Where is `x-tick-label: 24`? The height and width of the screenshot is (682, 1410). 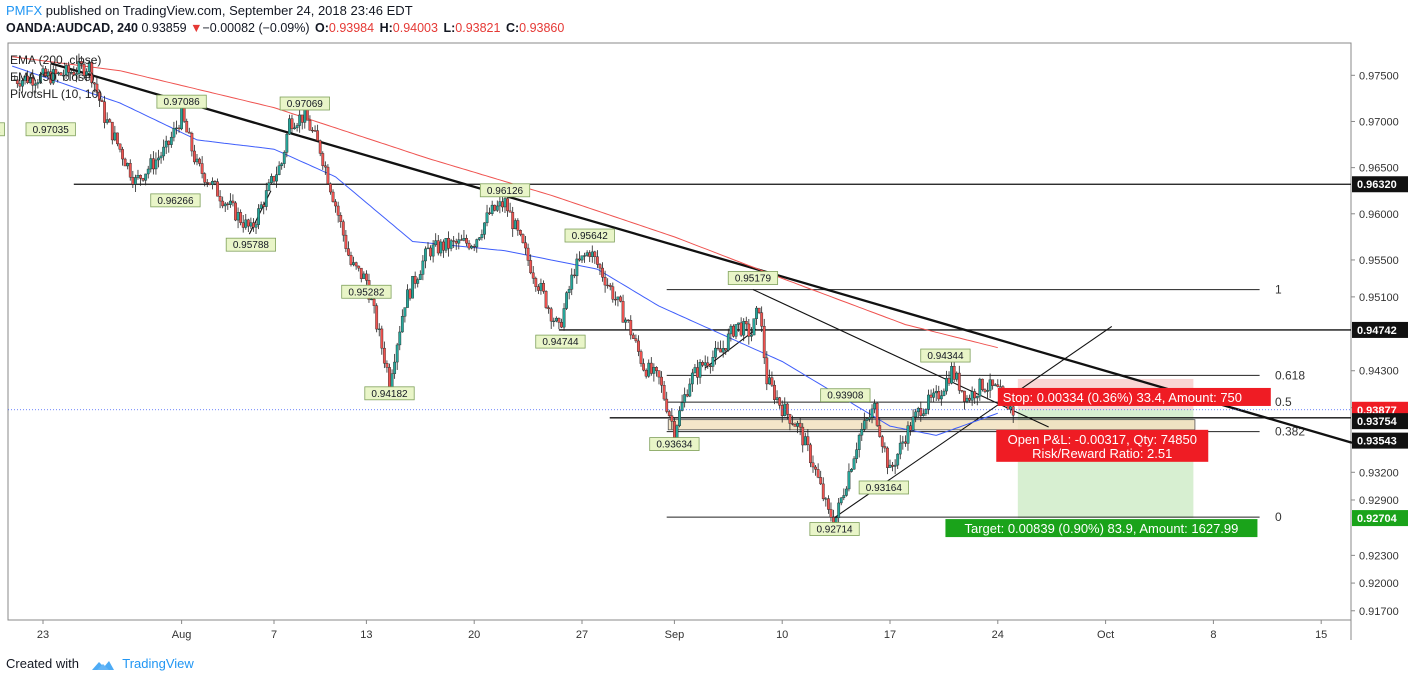
x-tick-label: 24 is located at coordinates (998, 635).